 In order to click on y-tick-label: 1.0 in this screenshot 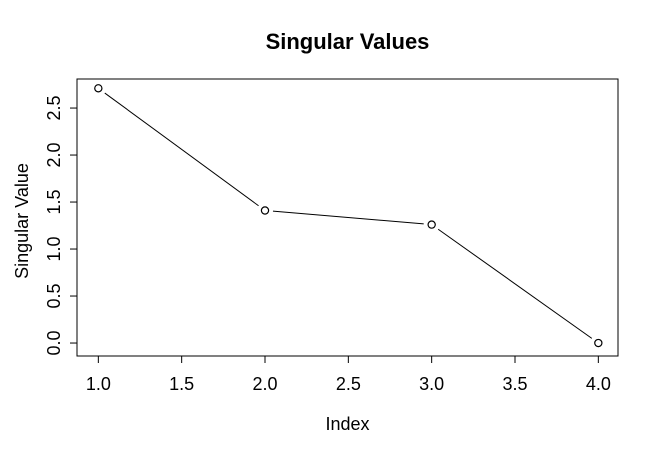, I will do `click(54, 249)`.